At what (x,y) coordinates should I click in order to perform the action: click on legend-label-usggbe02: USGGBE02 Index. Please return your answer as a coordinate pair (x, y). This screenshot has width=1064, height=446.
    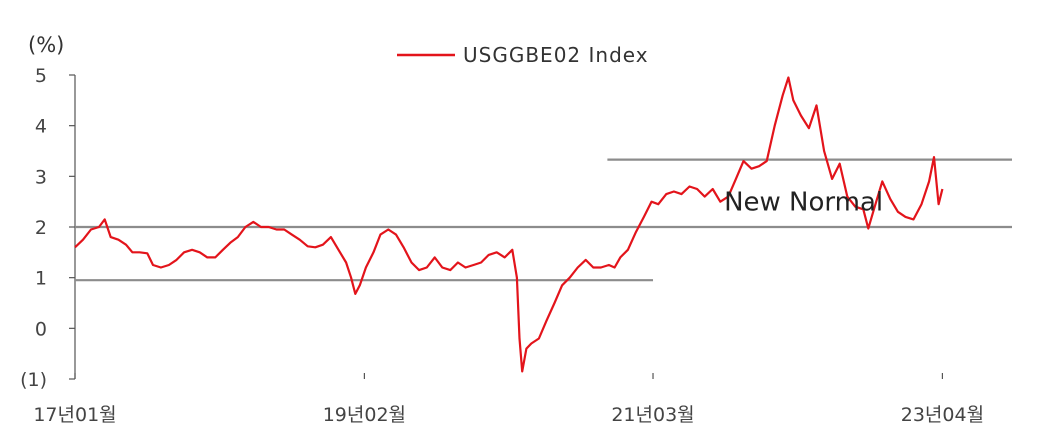
    Looking at the image, I should click on (556, 55).